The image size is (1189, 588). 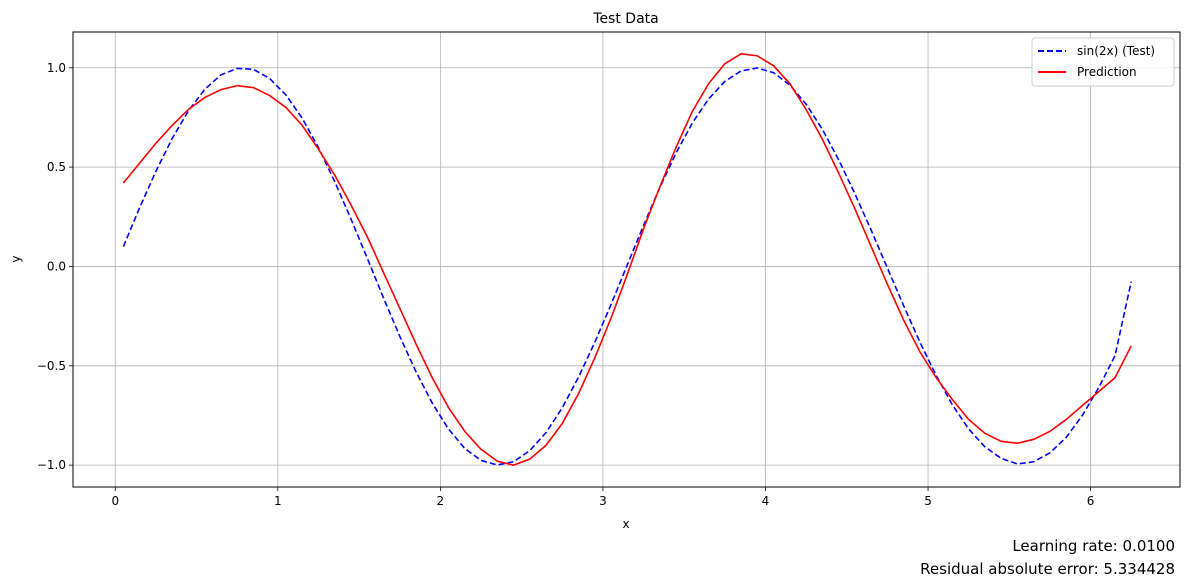 I want to click on x-axis-label: x, so click(x=625, y=524).